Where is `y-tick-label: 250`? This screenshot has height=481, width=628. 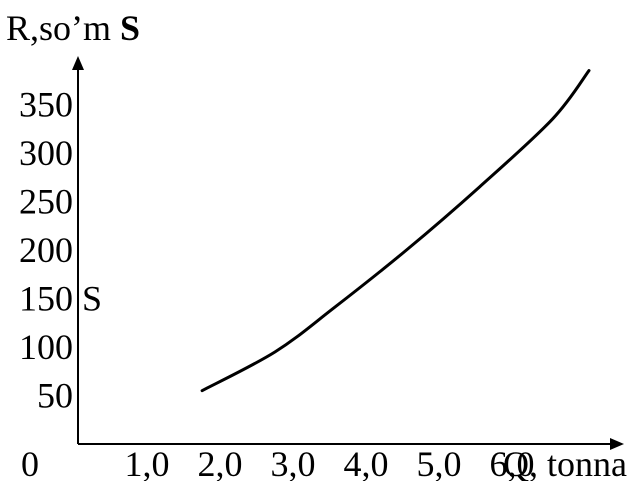 y-tick-label: 250 is located at coordinates (46, 202).